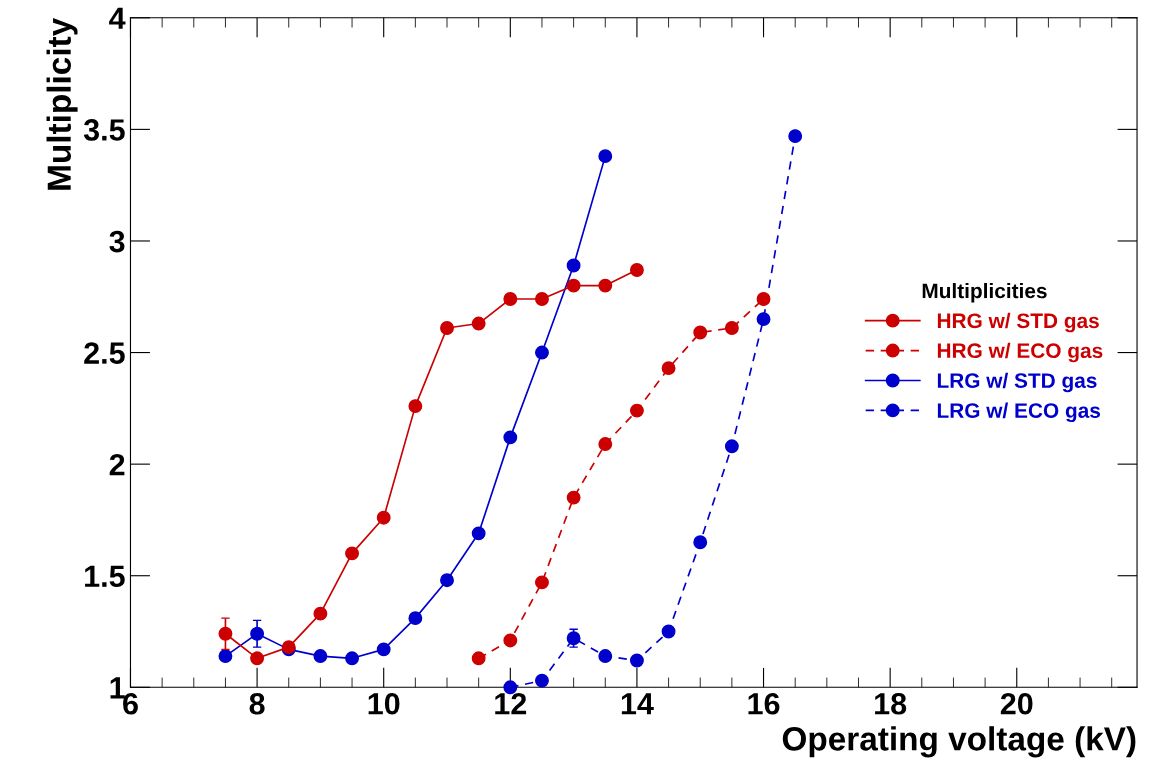 The height and width of the screenshot is (774, 1165). Describe the element at coordinates (117, 688) in the screenshot. I see `y-tick-label: 1` at that location.